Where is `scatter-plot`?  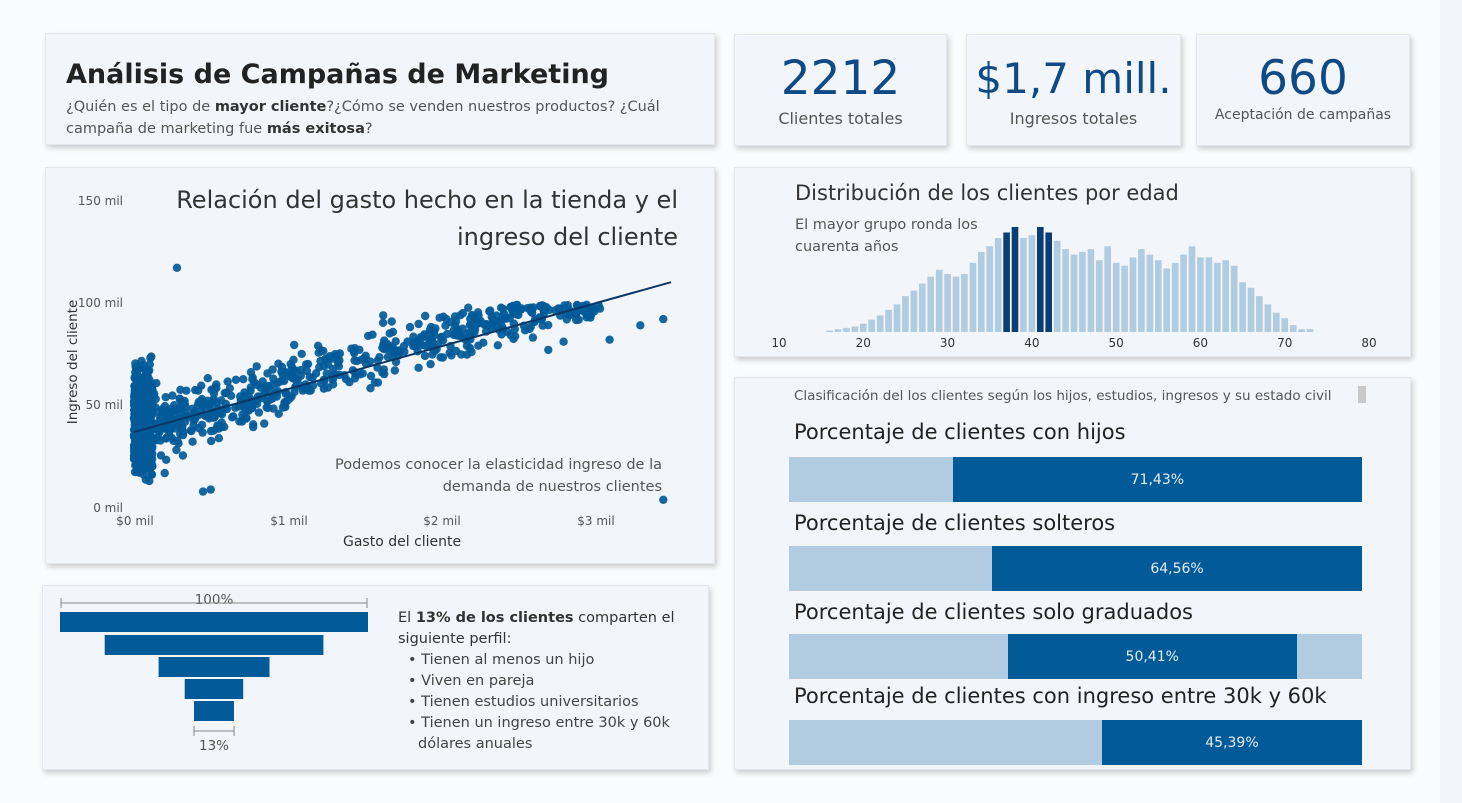
scatter-plot is located at coordinates (400, 383).